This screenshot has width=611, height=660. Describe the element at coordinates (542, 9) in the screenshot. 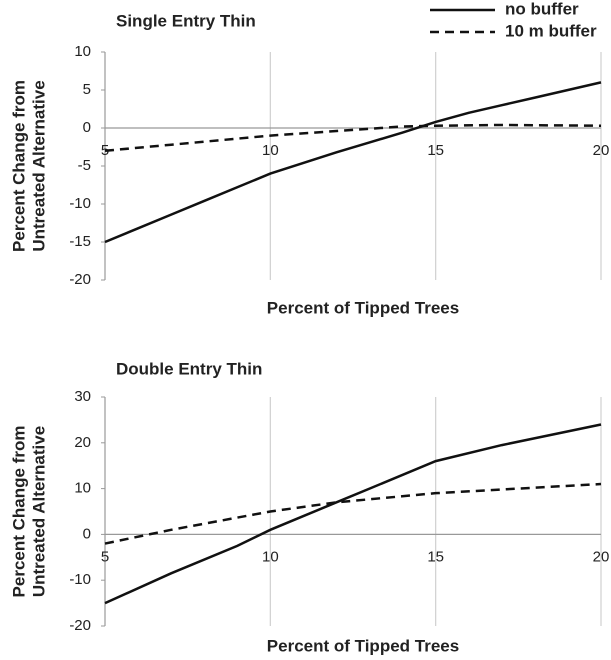

I see `legend-label: no buffer` at that location.